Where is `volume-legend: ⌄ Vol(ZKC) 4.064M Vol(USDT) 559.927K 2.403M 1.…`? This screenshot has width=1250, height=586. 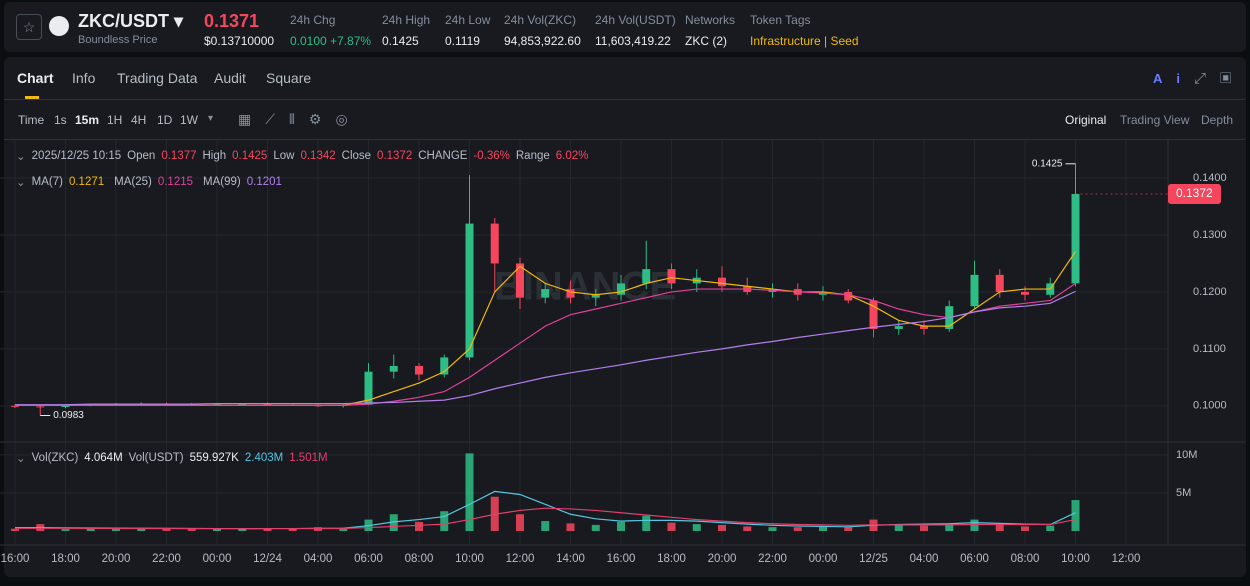 volume-legend: ⌄ Vol(ZKC) 4.064M Vol(USDT) 559.927K 2.403M 1.… is located at coordinates (172, 458).